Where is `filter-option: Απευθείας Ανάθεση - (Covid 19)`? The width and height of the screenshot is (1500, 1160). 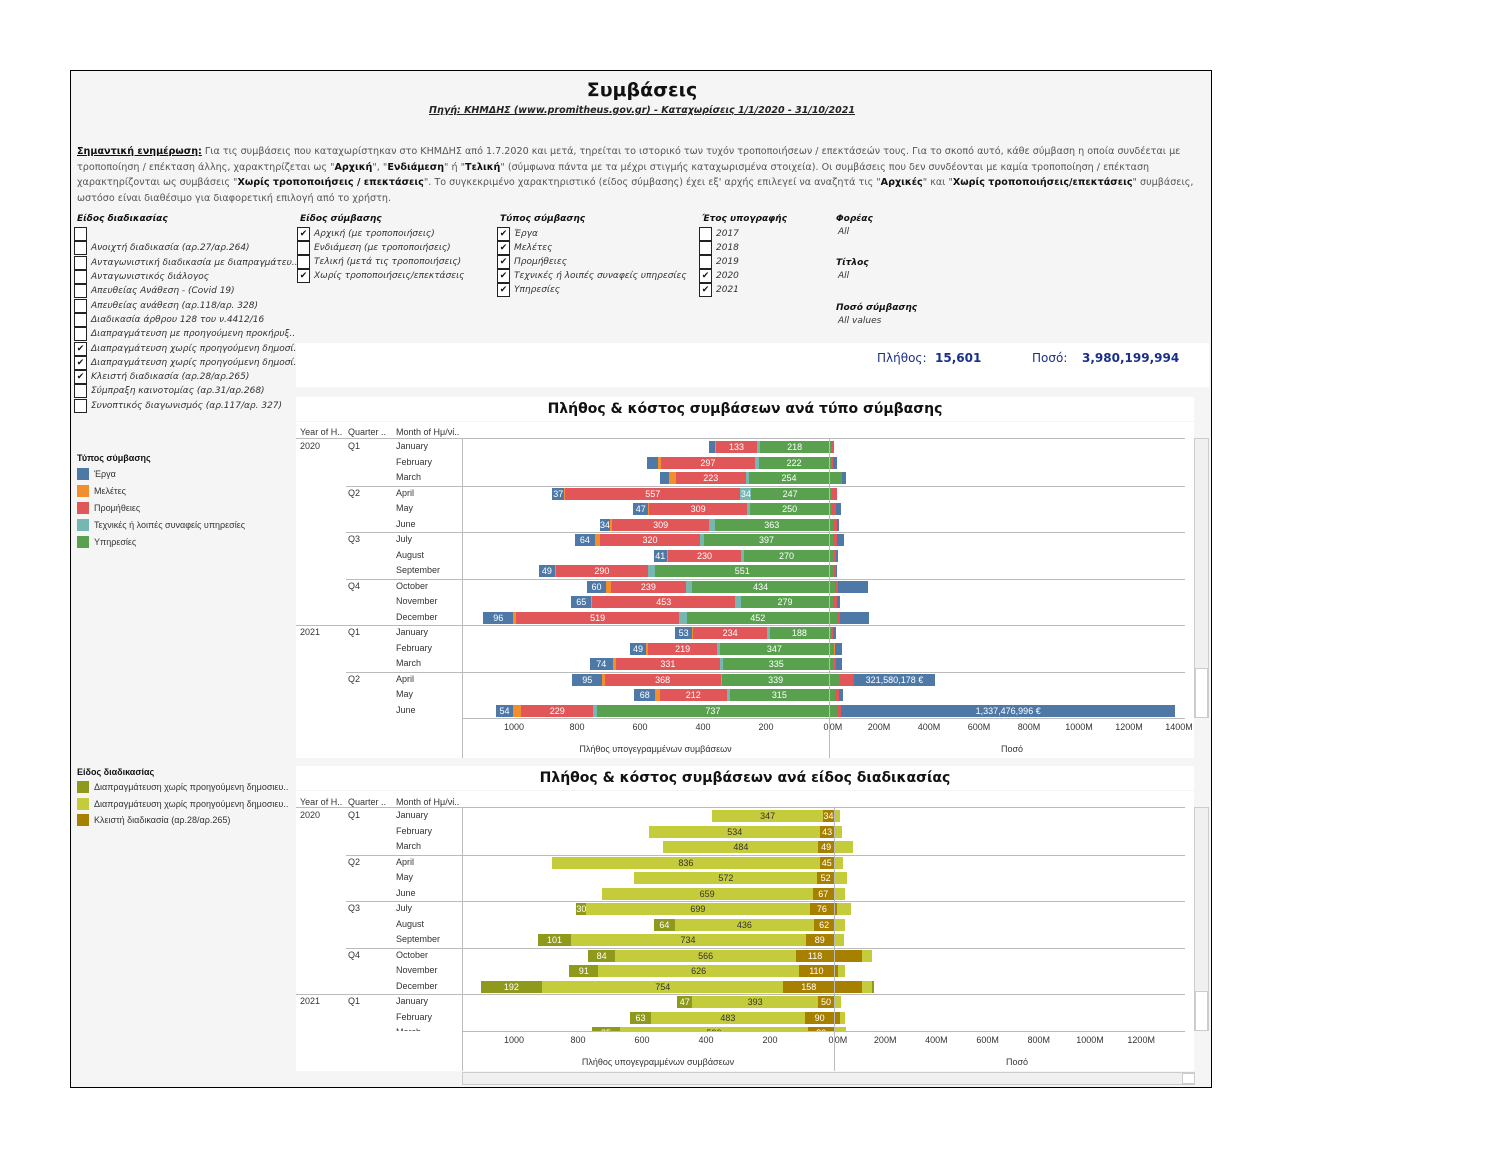 filter-option: Απευθείας Ανάθεση - (Covid 19) is located at coordinates (186, 291).